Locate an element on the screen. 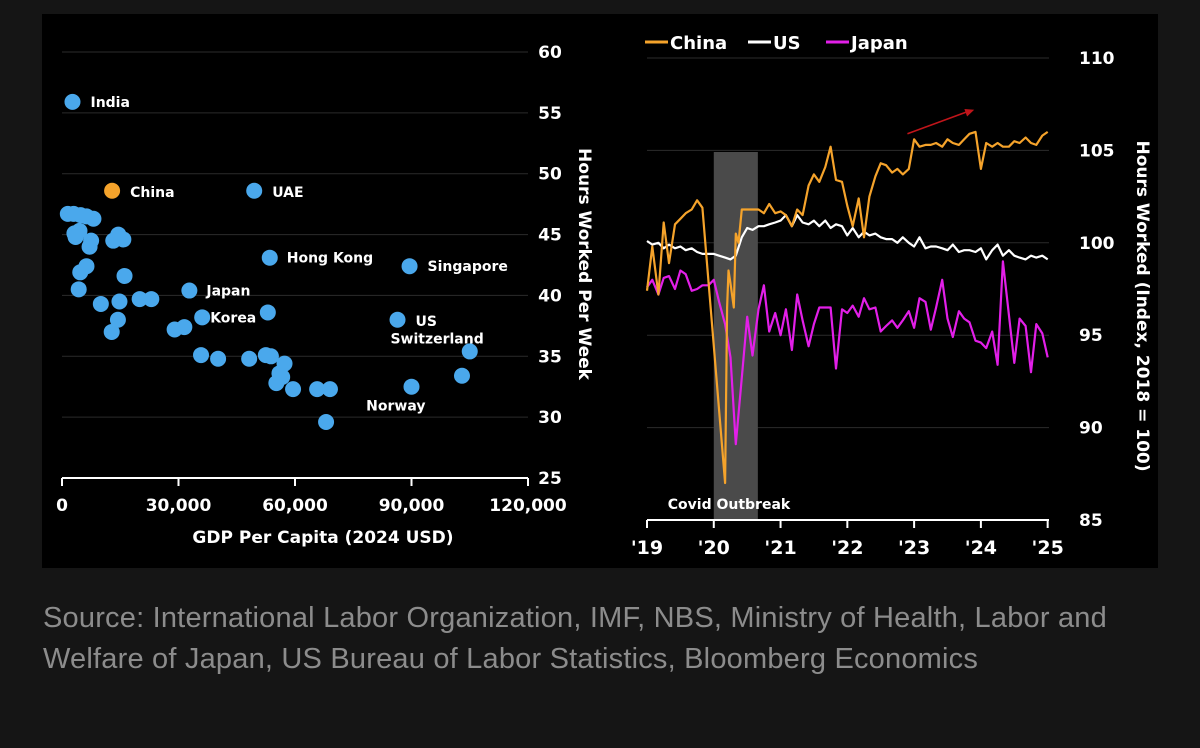 The height and width of the screenshot is (748, 1200). scatter-label-india: India is located at coordinates (109, 103).